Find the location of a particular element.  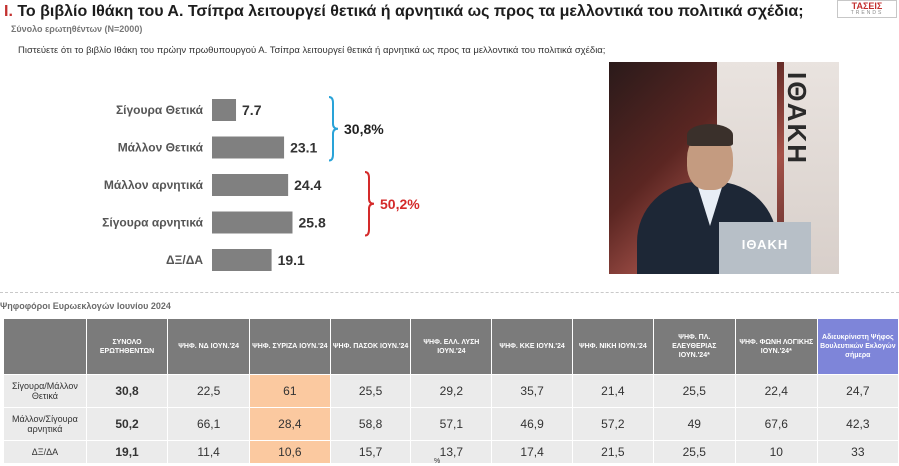

table-header: ΣΥΝΟΛΟ ΕΡΩΤΗΘΕΝΤΩΝ is located at coordinates (127, 346).